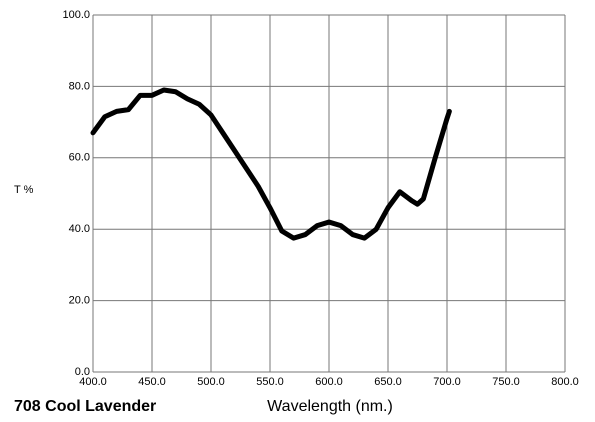 Image resolution: width=595 pixels, height=422 pixels. I want to click on y-tick-label: 60.0, so click(79, 158).